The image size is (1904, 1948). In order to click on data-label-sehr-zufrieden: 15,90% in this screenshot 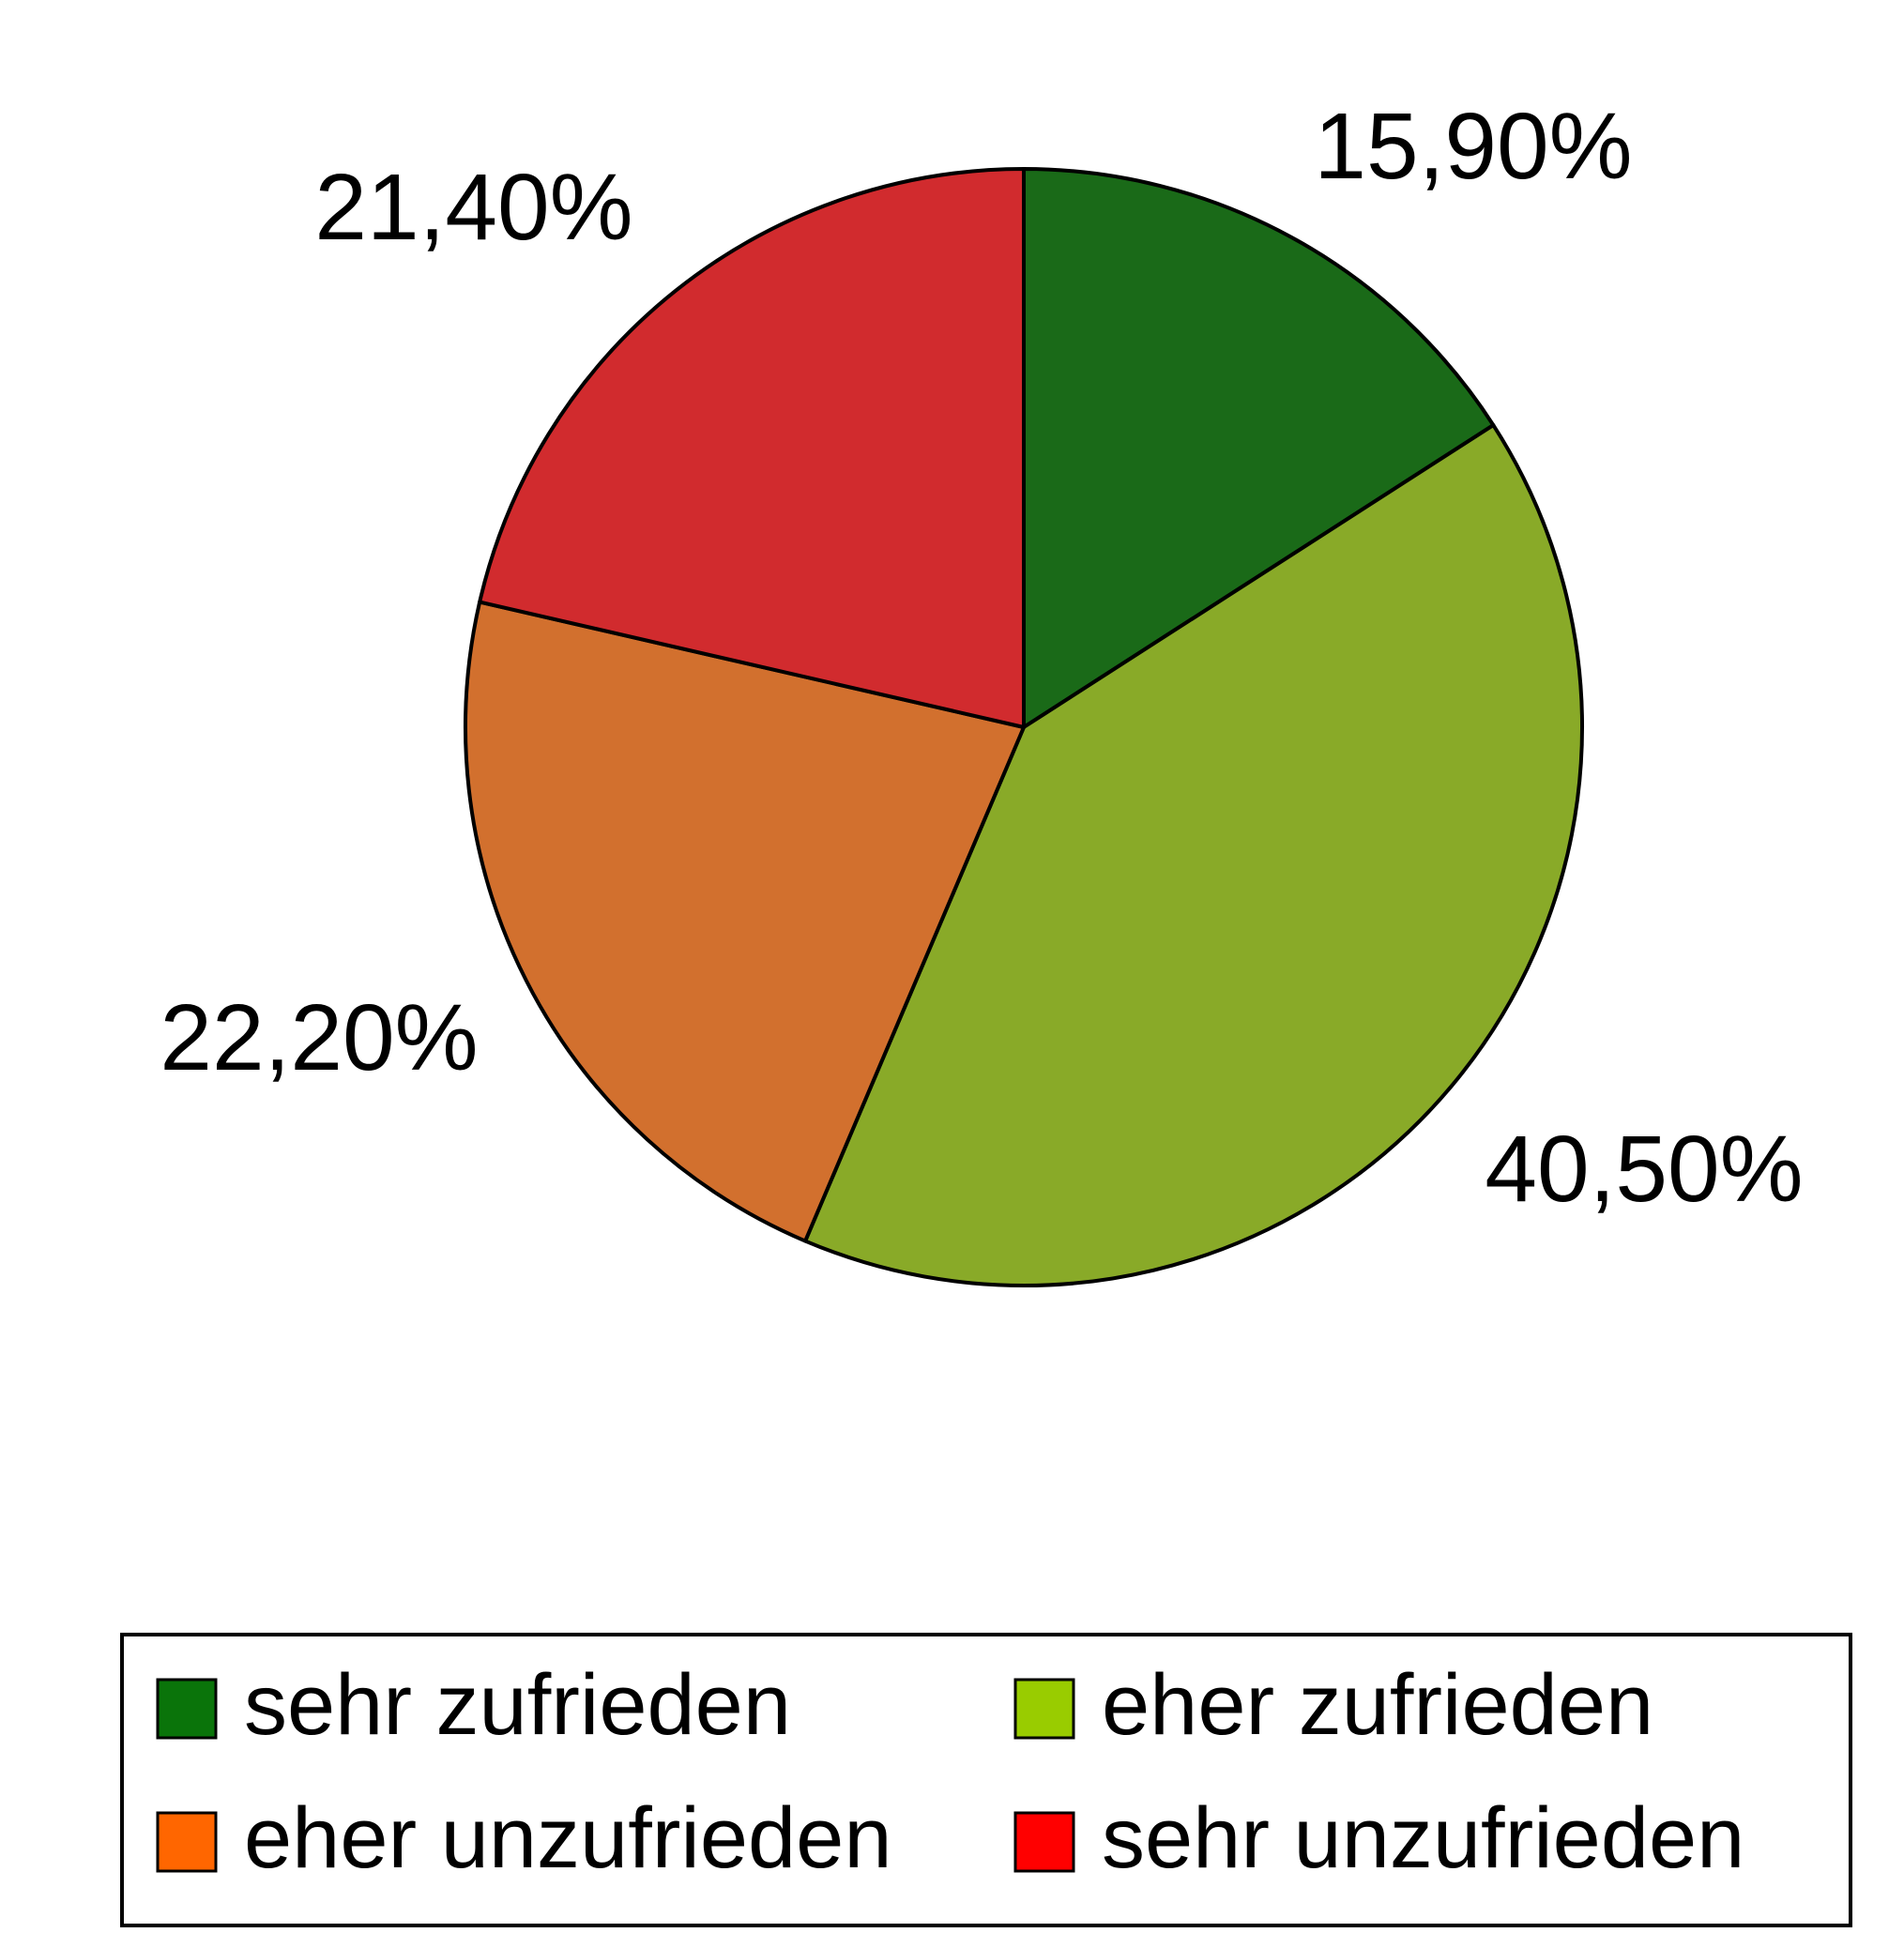, I will do `click(1473, 146)`.